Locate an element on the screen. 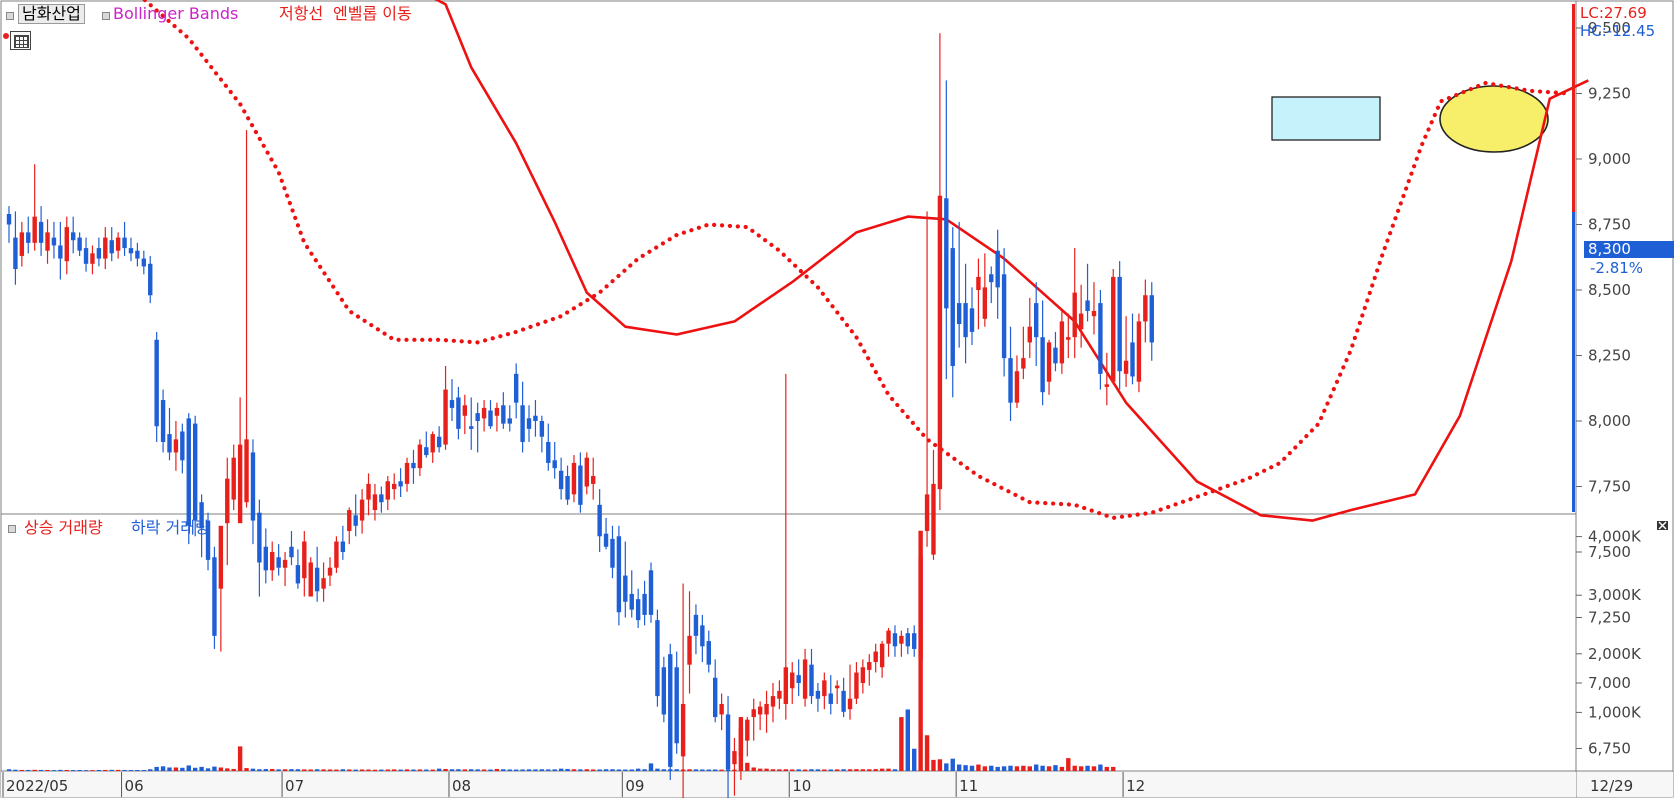 The width and height of the screenshot is (1674, 798). volume-toggle-icon is located at coordinates (12, 529).